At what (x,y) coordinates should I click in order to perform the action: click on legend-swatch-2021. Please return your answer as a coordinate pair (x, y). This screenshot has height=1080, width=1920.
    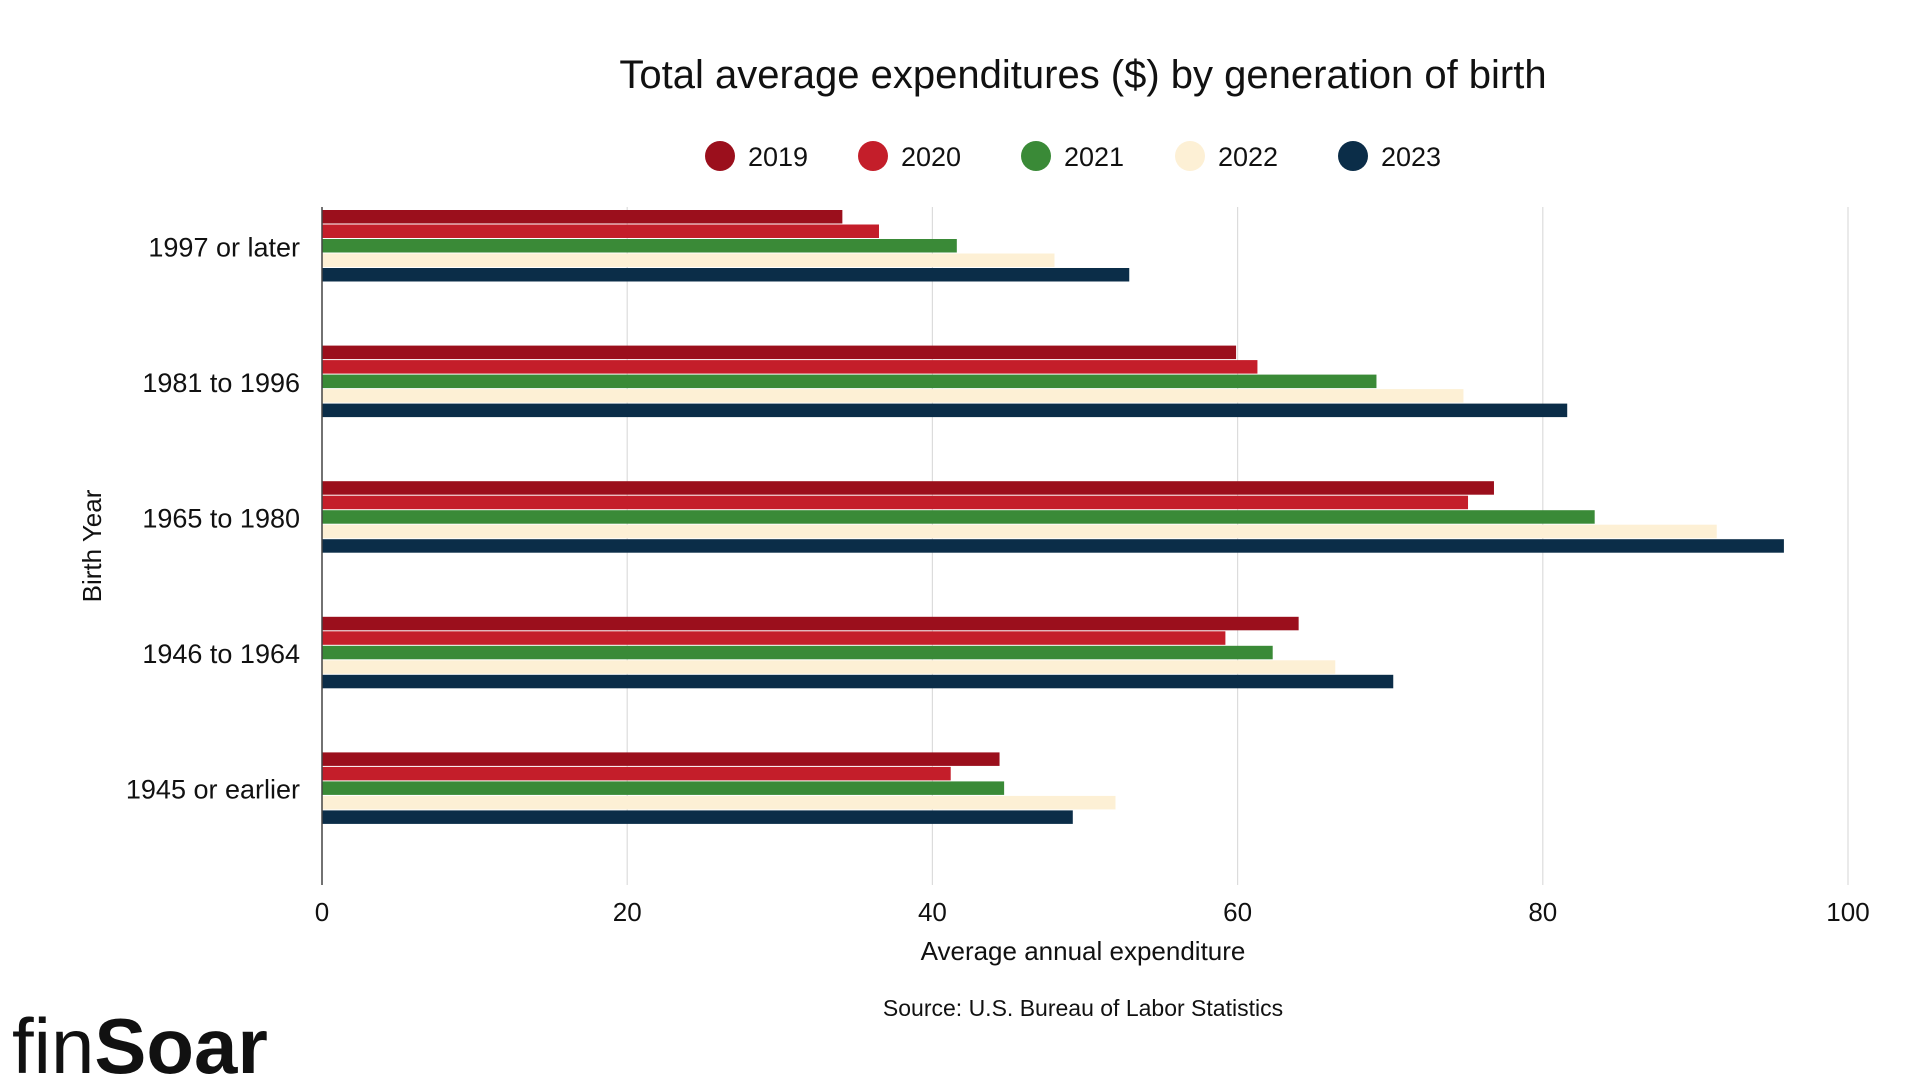
    Looking at the image, I should click on (1036, 156).